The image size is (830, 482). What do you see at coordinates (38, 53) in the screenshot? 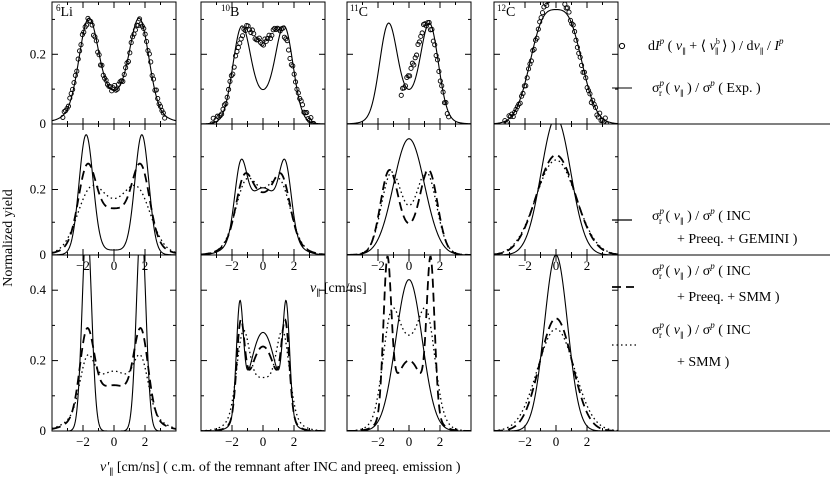
I see `y-tick-label: 0.2` at bounding box center [38, 53].